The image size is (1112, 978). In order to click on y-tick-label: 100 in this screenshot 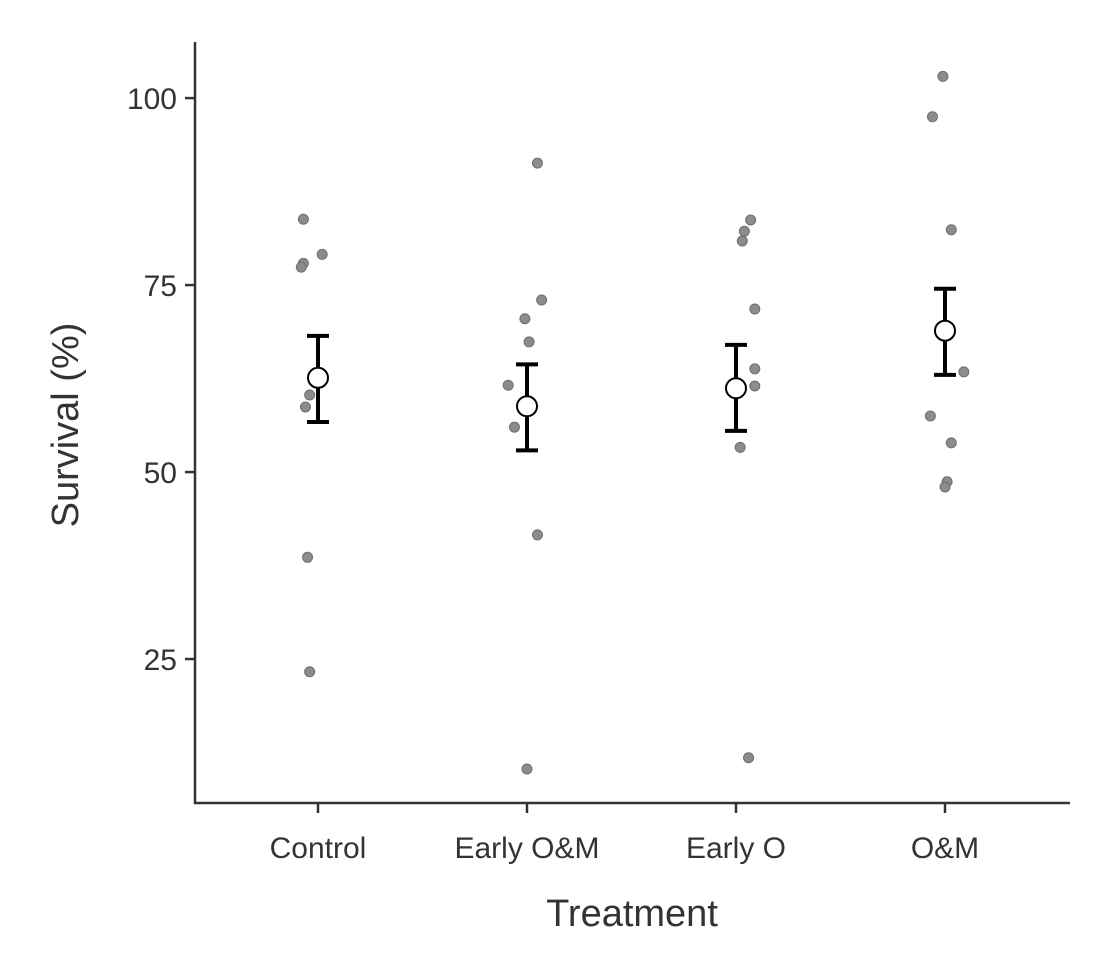, I will do `click(152, 99)`.